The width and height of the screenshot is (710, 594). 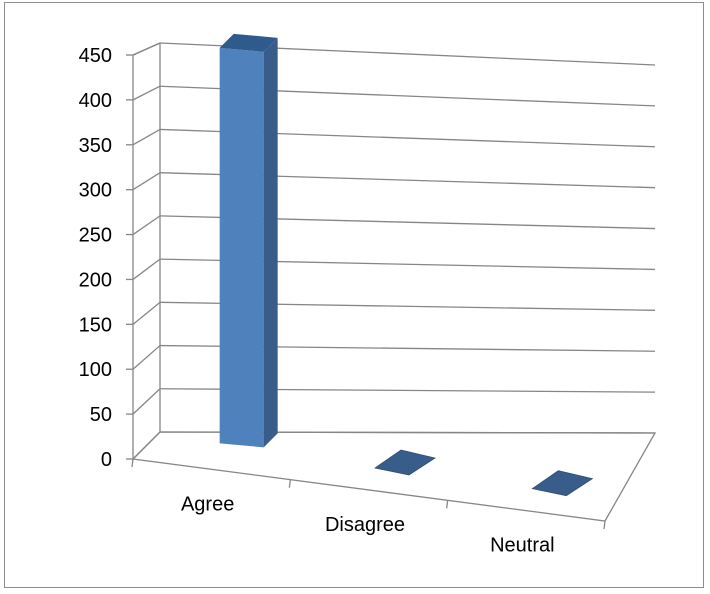 I want to click on y-tick-label: 400, so click(x=95, y=101).